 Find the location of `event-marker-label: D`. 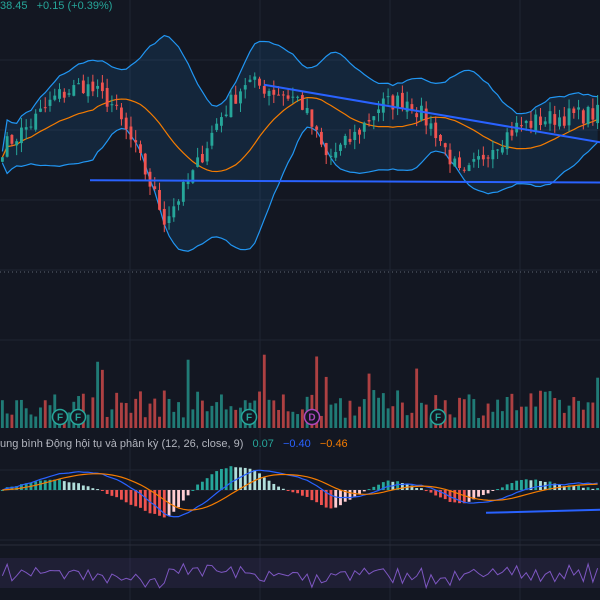

event-marker-label: D is located at coordinates (311, 418).